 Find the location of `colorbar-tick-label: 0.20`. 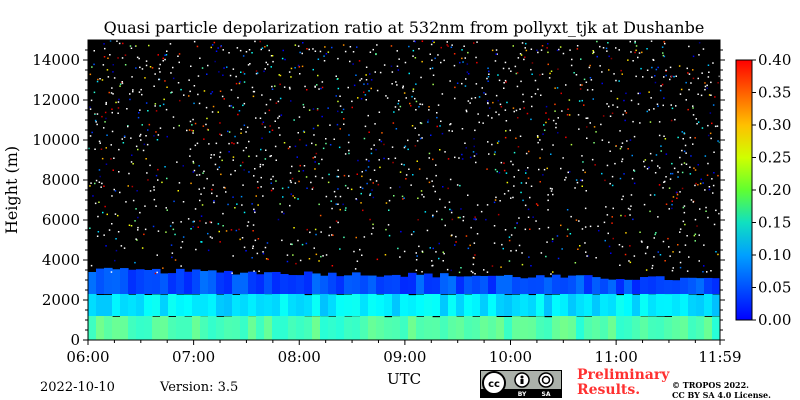

colorbar-tick-label: 0.20 is located at coordinates (774, 190).